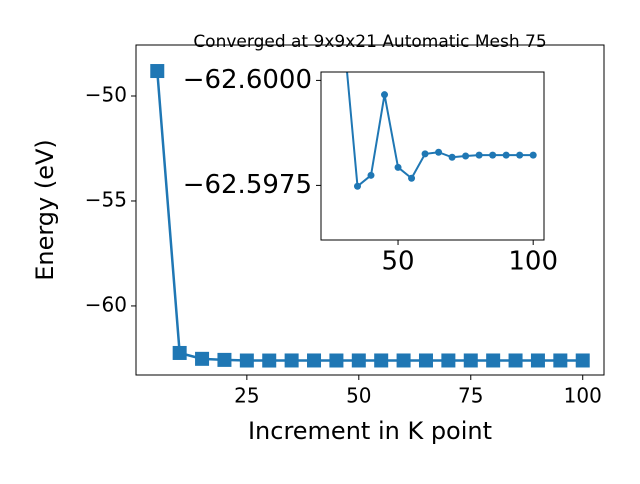  What do you see at coordinates (247, 80) in the screenshot?
I see `y-tick-label: −62.6000` at bounding box center [247, 80].